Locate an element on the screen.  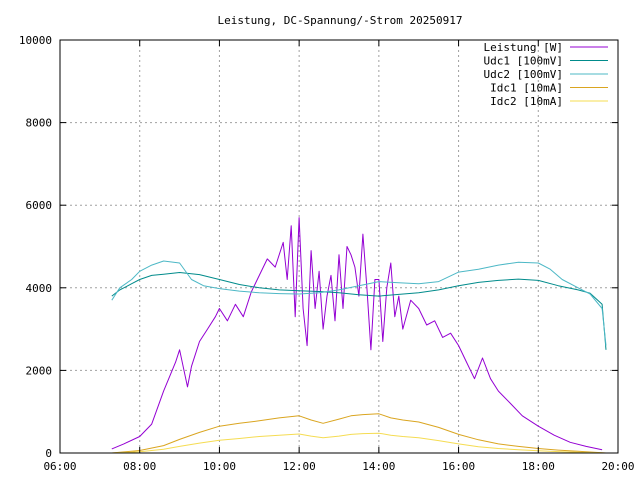
y-tick-label: 6000 is located at coordinates (39, 205).